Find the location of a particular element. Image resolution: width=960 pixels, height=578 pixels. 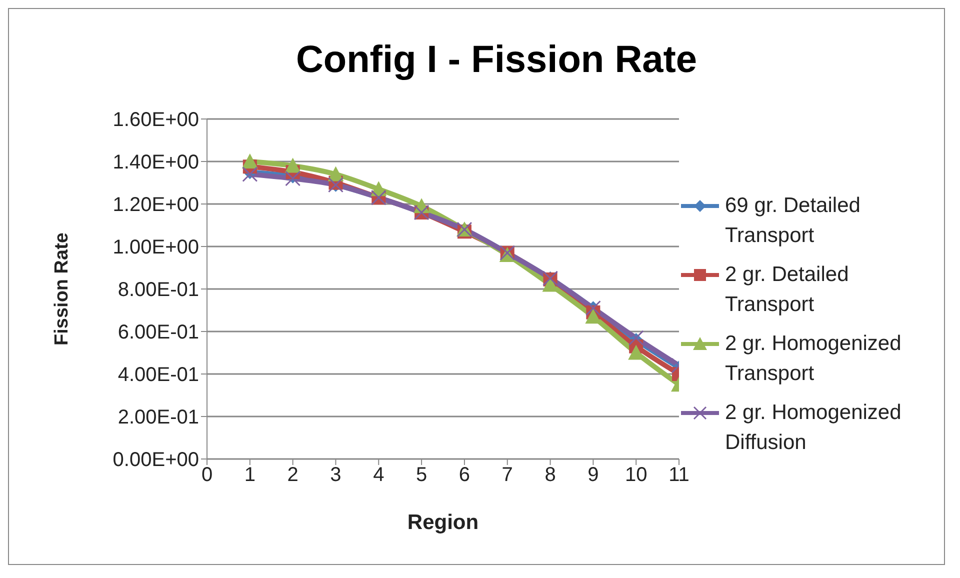

y-tick-label: 8.00E-01 is located at coordinates (158, 290).